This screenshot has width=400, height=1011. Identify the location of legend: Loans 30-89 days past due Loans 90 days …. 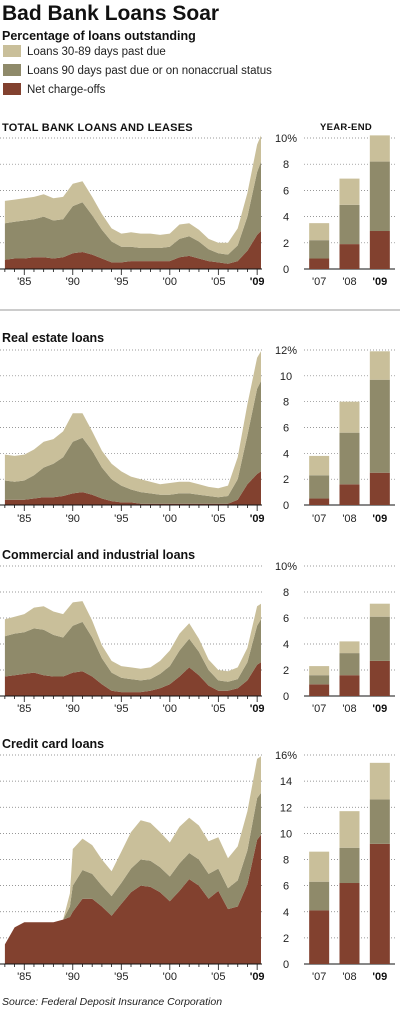
(137, 70).